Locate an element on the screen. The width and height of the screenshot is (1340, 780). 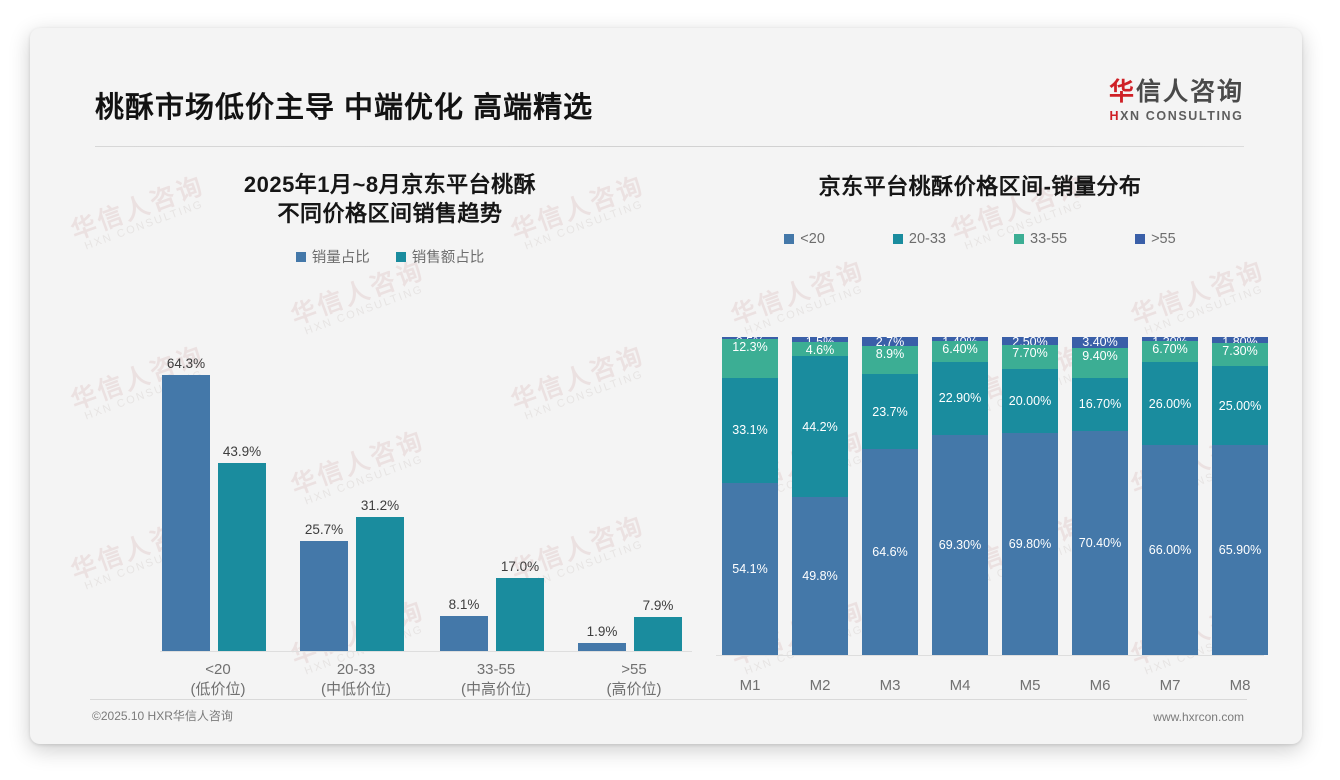
stack-segment-label: 6.70% is located at coordinates (1170, 349).